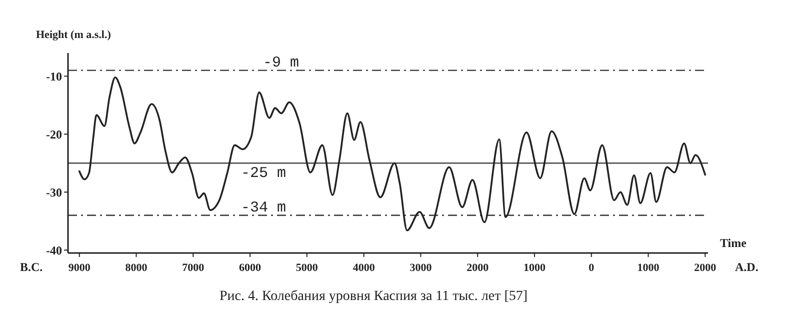  Describe the element at coordinates (54, 250) in the screenshot. I see `y-tick-label: -40` at that location.